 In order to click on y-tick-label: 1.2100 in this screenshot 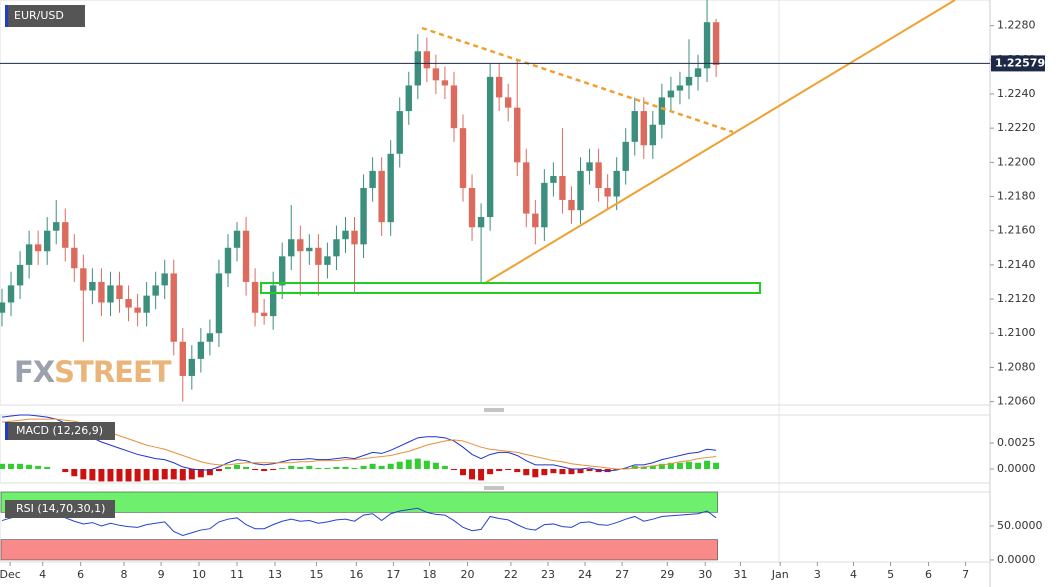, I will do `click(1016, 332)`.